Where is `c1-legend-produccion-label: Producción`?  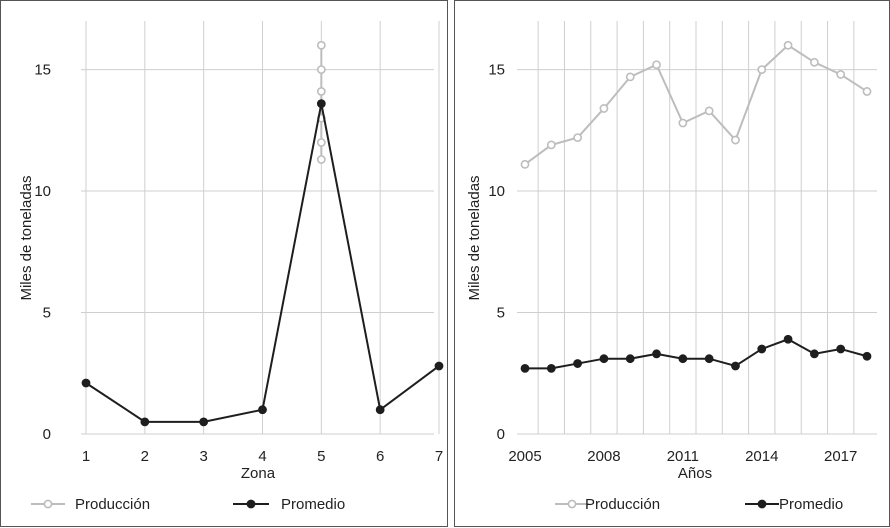 c1-legend-produccion-label: Producción is located at coordinates (112, 504).